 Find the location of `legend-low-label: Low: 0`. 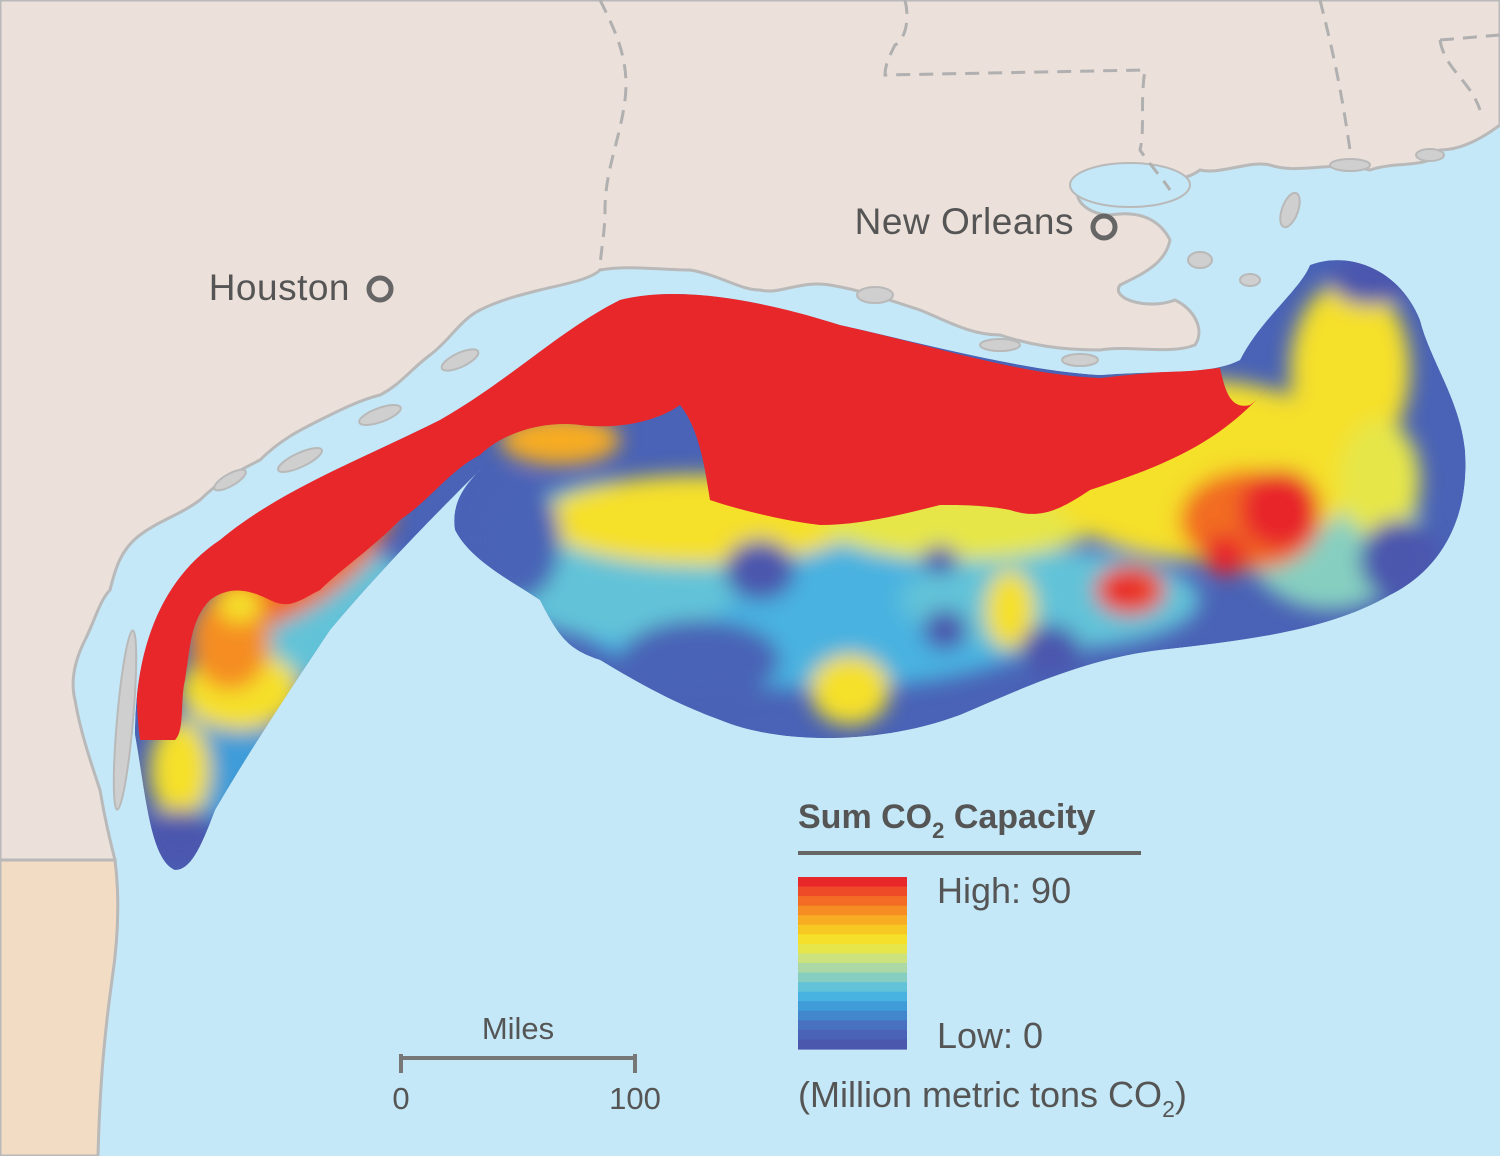

legend-low-label: Low: 0 is located at coordinates (990, 1035).